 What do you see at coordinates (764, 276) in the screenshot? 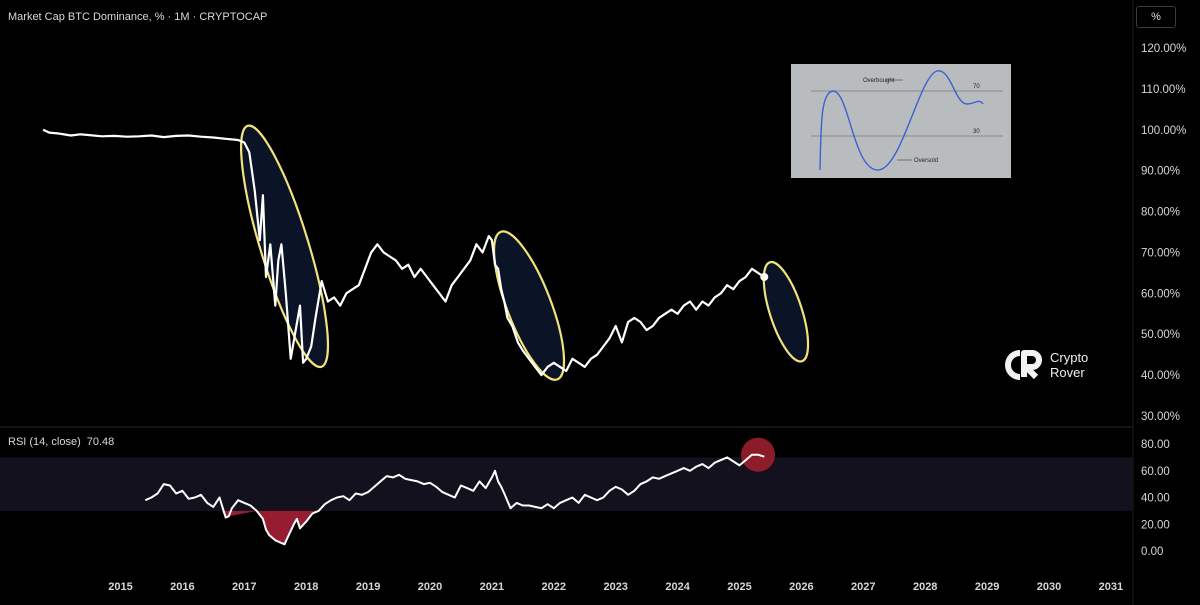
I see `endpoint-dot` at bounding box center [764, 276].